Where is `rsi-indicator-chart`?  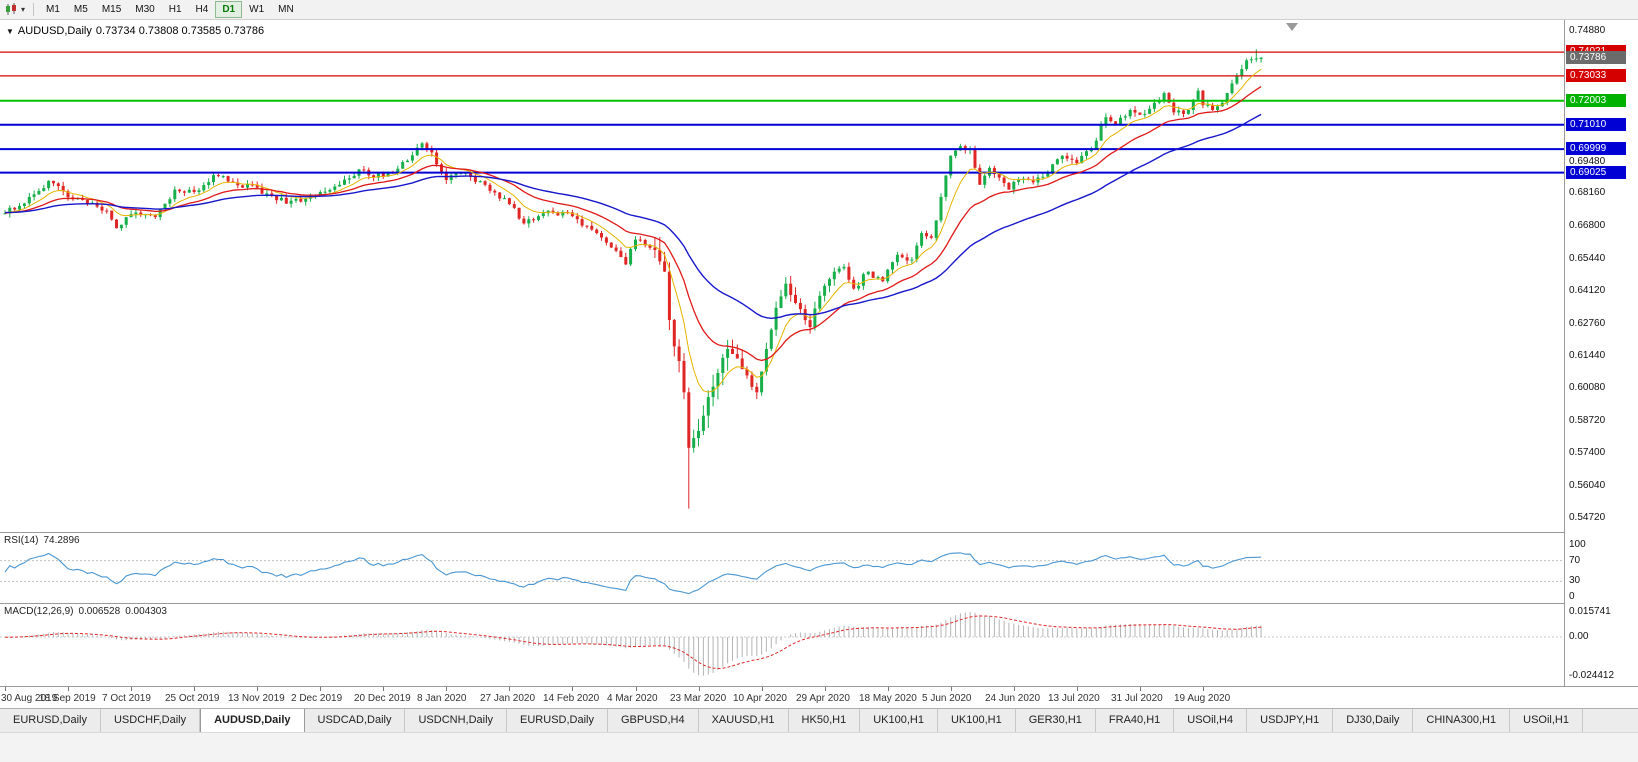 rsi-indicator-chart is located at coordinates (782, 568).